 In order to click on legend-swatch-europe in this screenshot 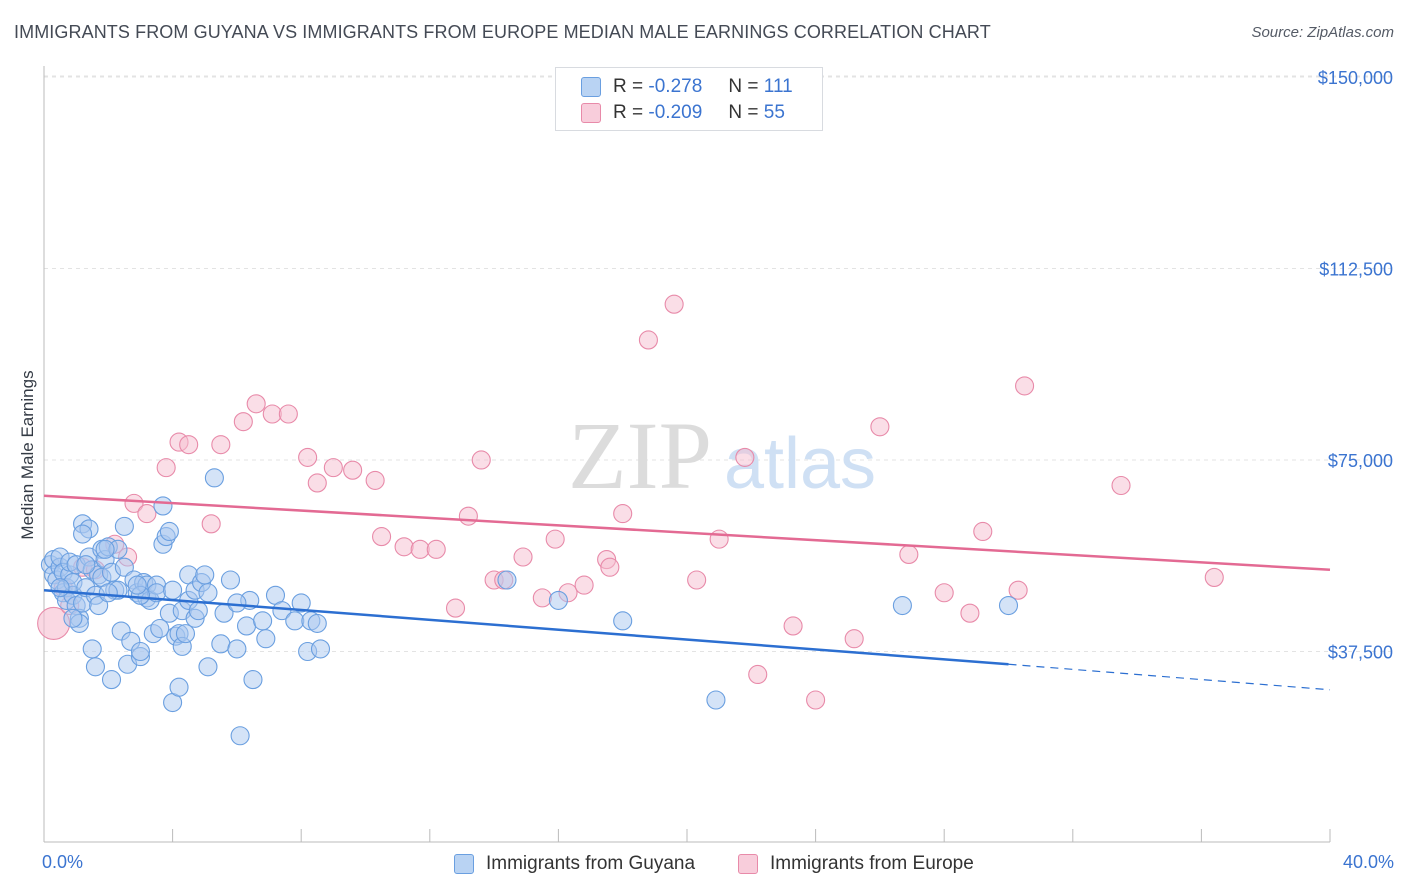, I will do `click(591, 113)`.